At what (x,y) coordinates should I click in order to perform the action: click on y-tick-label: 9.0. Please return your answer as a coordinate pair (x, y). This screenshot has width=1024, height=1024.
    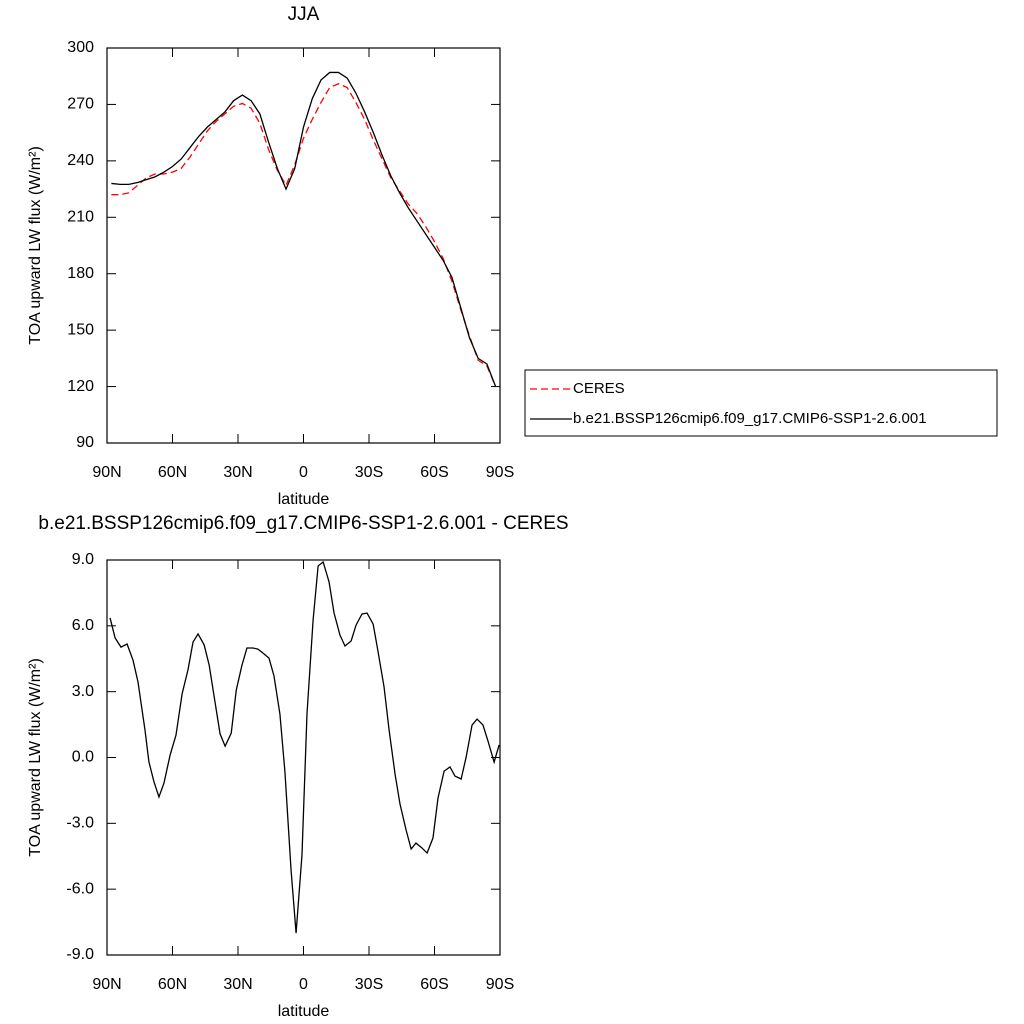
    Looking at the image, I should click on (83, 559).